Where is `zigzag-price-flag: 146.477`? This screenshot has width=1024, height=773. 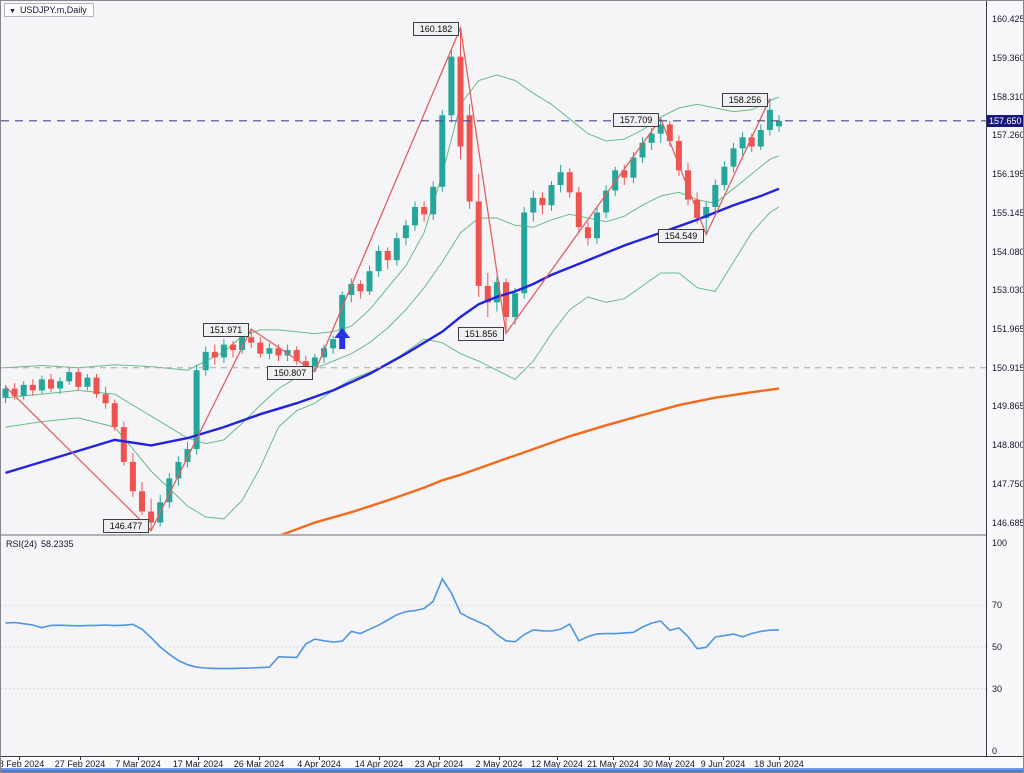 zigzag-price-flag: 146.477 is located at coordinates (126, 526).